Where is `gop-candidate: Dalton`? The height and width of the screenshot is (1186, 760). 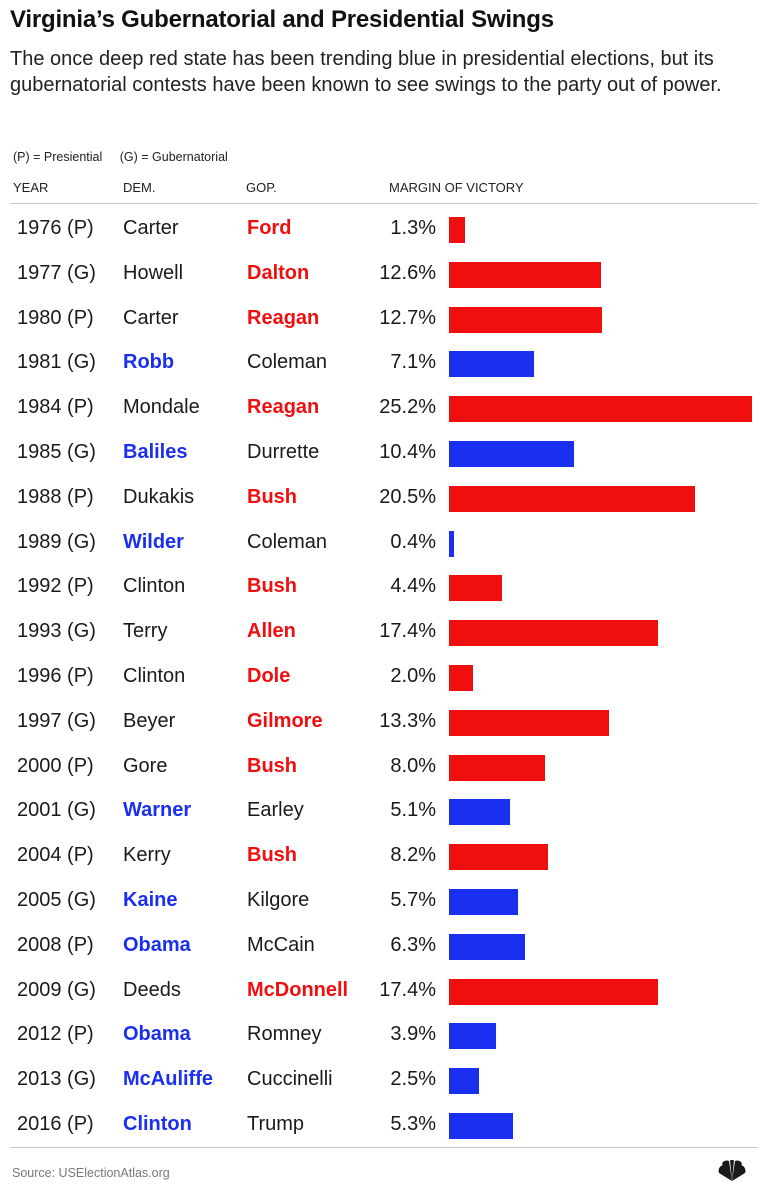 gop-candidate: Dalton is located at coordinates (278, 272).